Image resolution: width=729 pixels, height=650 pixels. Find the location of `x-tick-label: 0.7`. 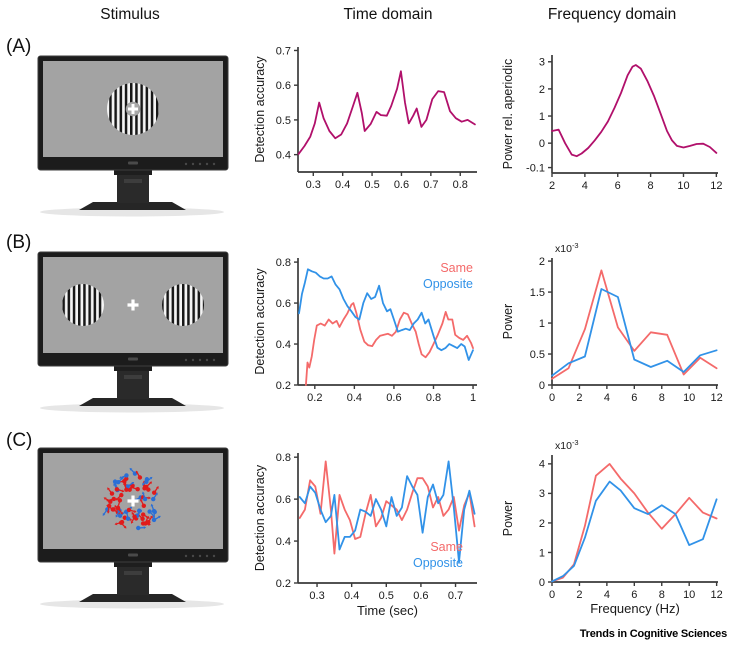

x-tick-label: 0.7 is located at coordinates (455, 596).